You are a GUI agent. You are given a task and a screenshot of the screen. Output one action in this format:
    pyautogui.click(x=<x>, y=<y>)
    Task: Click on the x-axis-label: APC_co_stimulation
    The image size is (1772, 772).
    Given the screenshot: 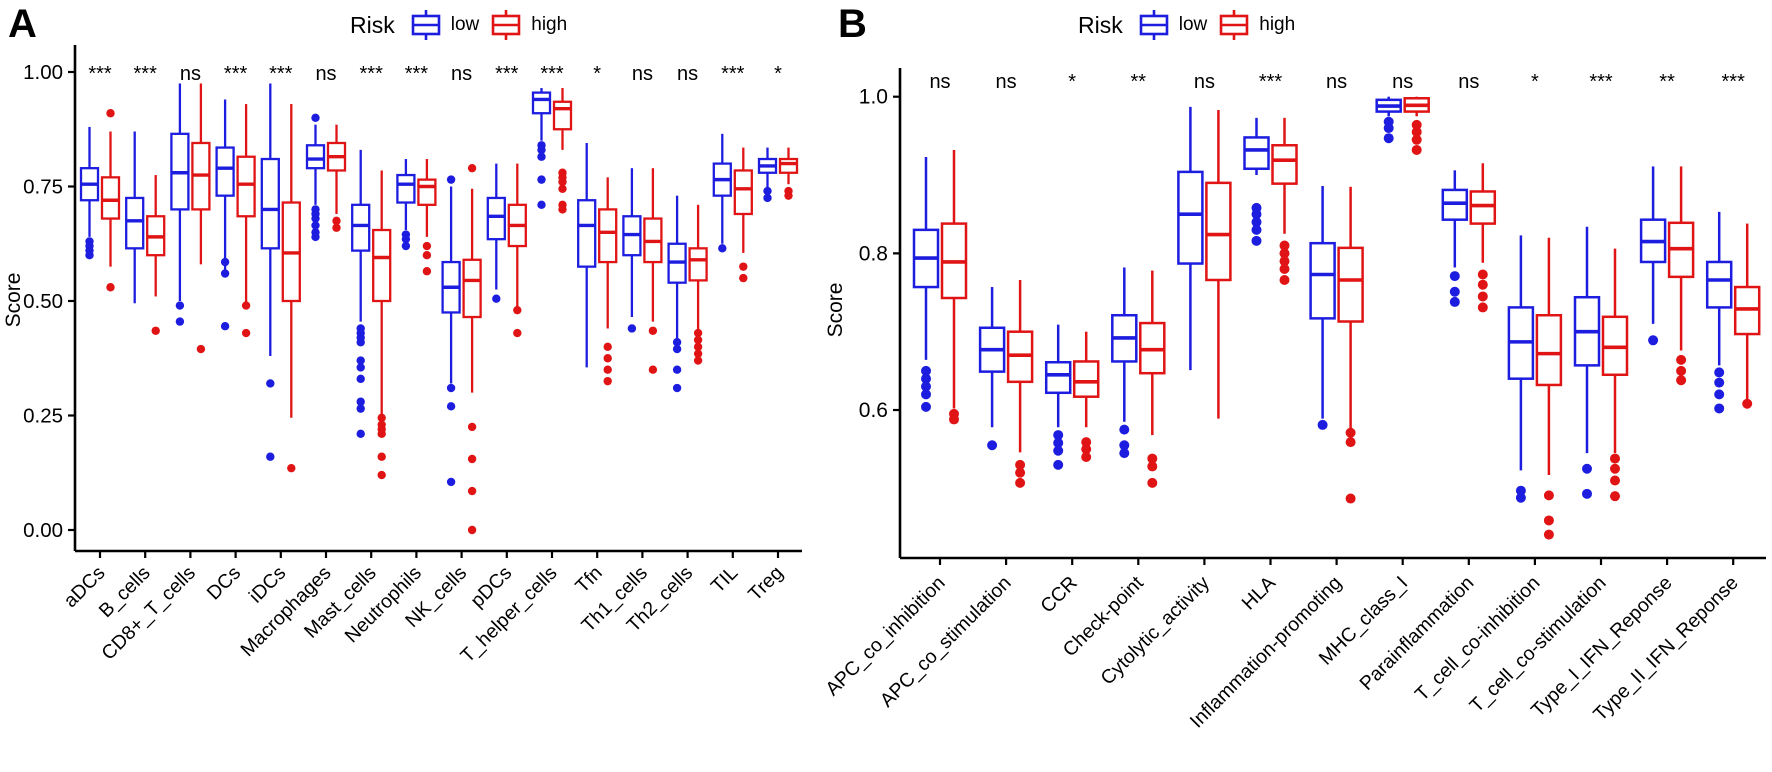 What is the action you would take?
    pyautogui.click(x=946, y=642)
    